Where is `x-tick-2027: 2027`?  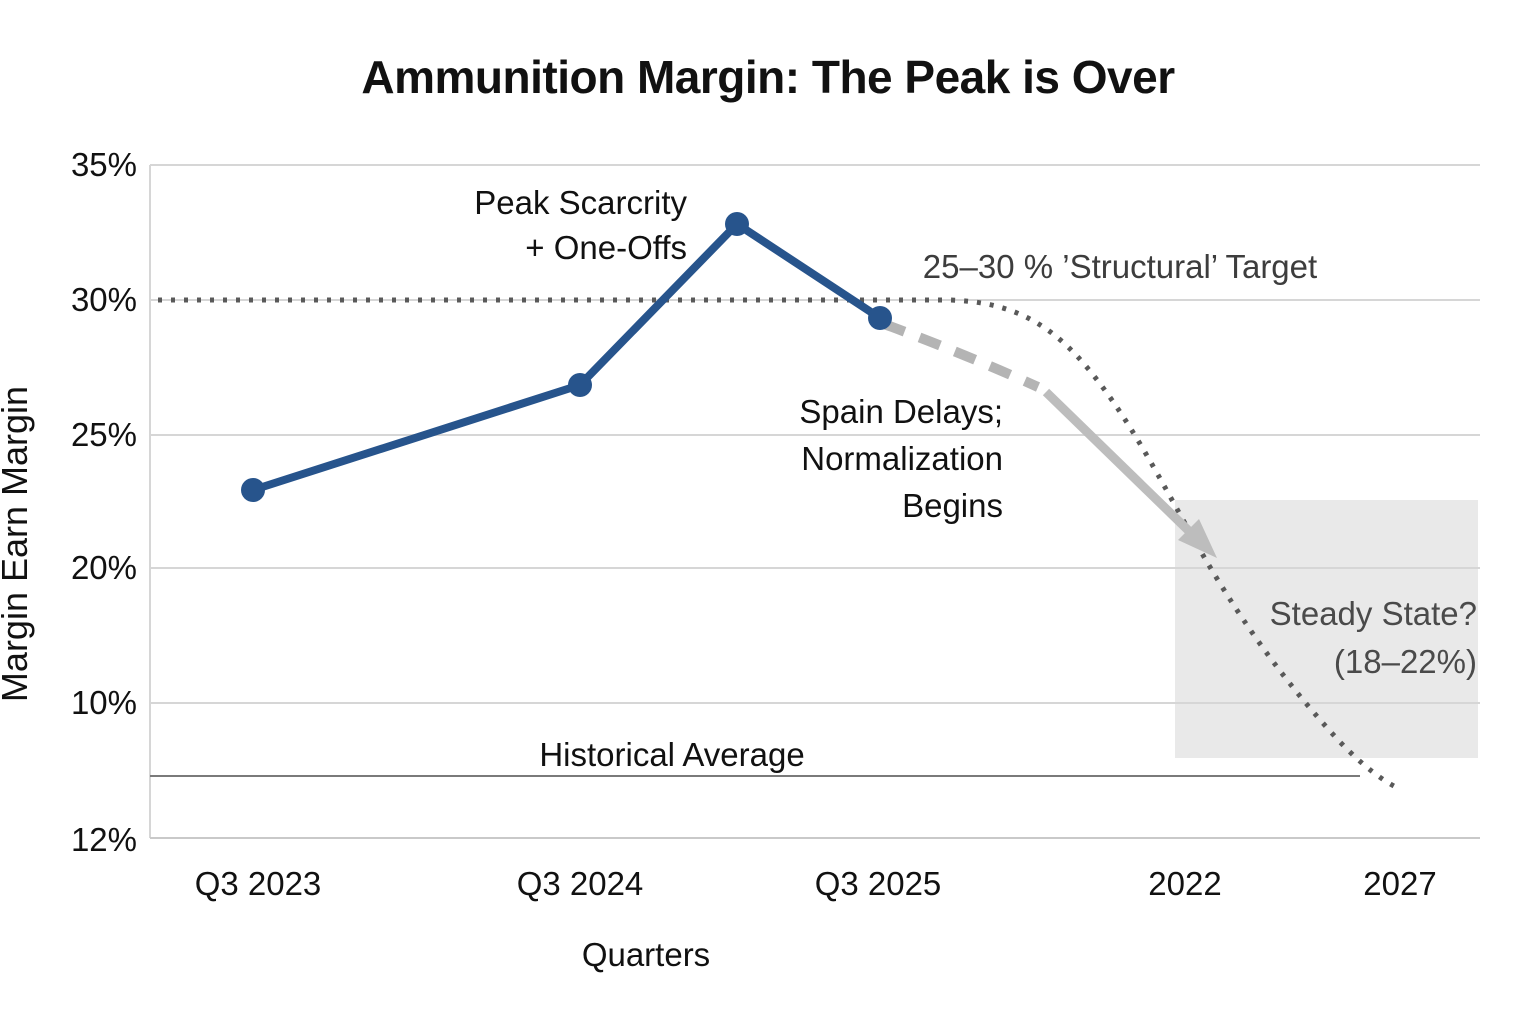 x-tick-2027: 2027 is located at coordinates (1400, 883).